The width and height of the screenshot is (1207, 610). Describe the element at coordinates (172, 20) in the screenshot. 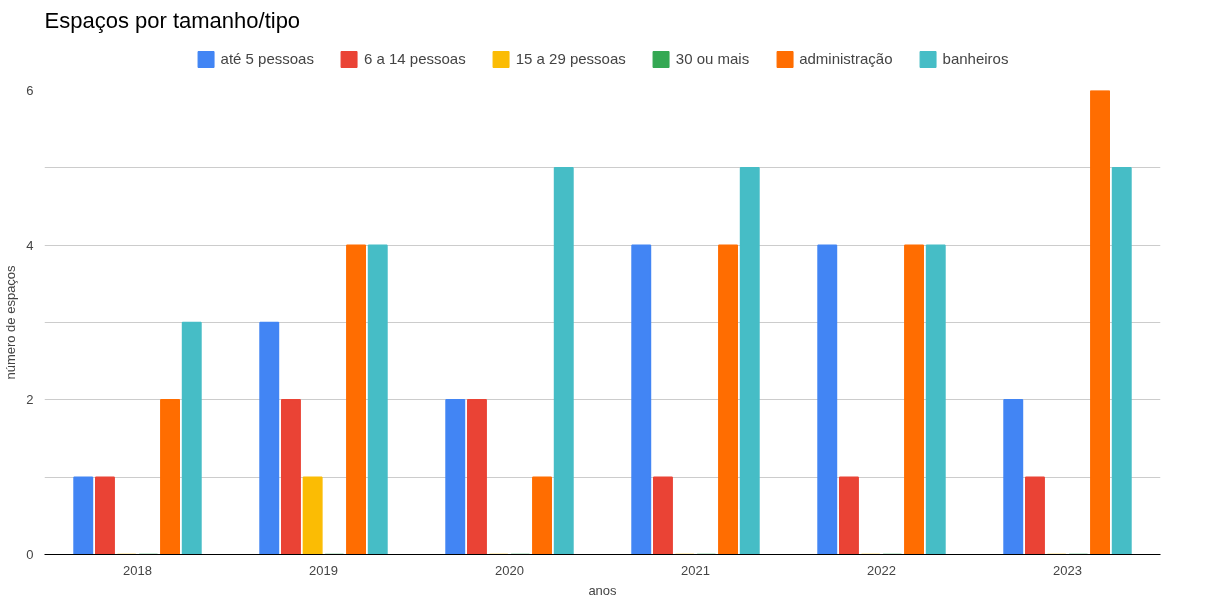

I see `chart-title: Espaços por tamanho/tipo` at that location.